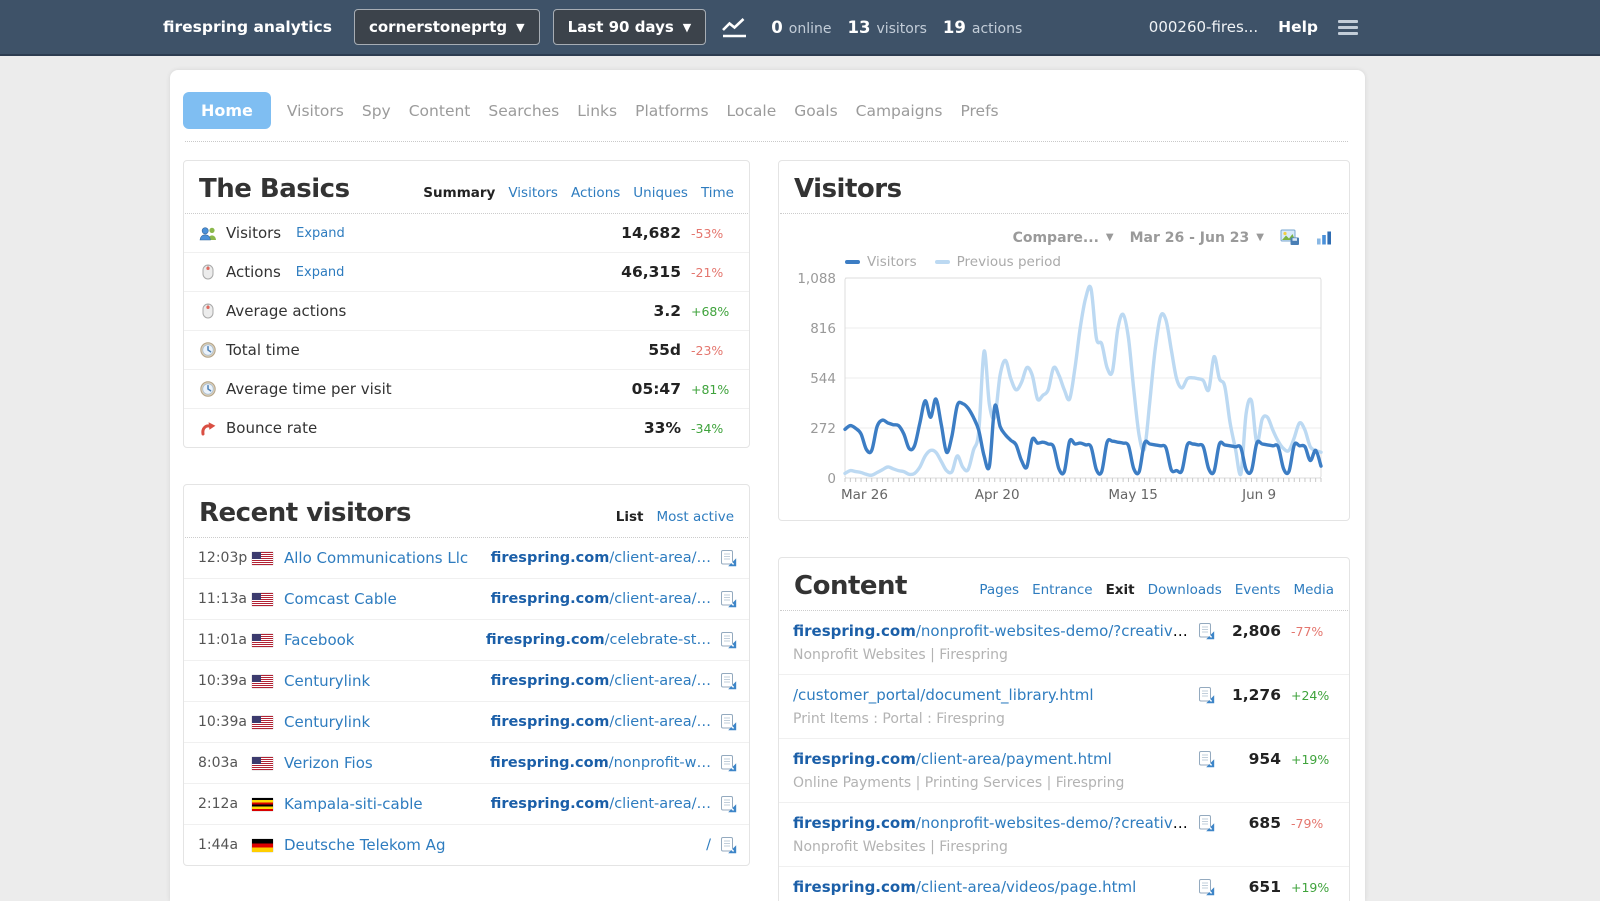  What do you see at coordinates (1196, 237) in the screenshot?
I see `chart-date-range-dropdown: Mar 26 - Jun 23 ▼` at bounding box center [1196, 237].